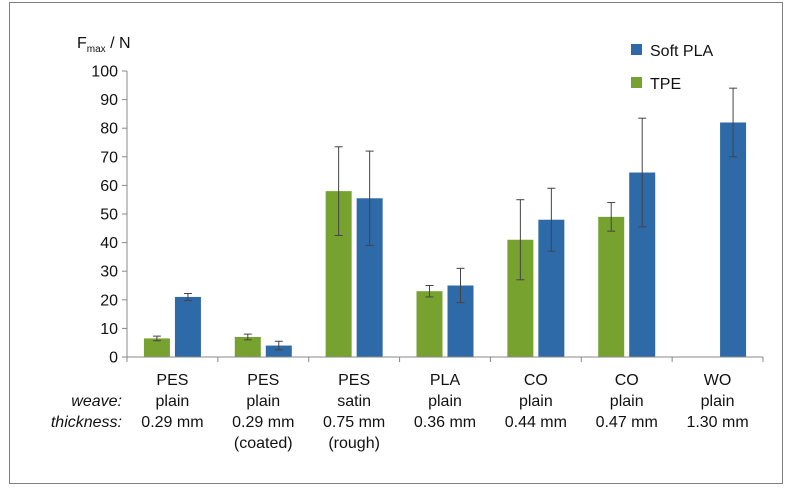 This screenshot has width=795, height=489. What do you see at coordinates (672, 68) in the screenshot?
I see `legend: Soft PLA TPE` at bounding box center [672, 68].